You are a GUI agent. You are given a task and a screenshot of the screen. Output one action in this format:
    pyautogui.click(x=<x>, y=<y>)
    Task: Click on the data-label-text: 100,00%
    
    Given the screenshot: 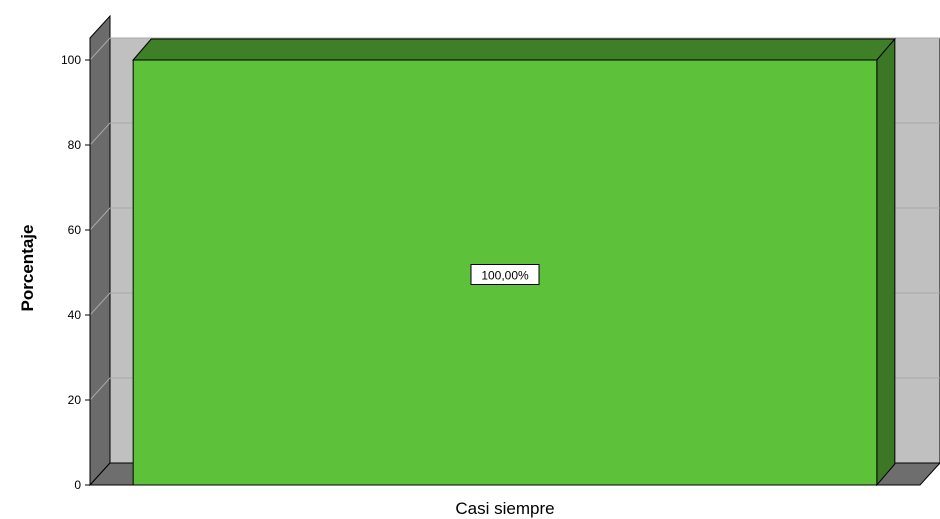 What is the action you would take?
    pyautogui.click(x=505, y=276)
    